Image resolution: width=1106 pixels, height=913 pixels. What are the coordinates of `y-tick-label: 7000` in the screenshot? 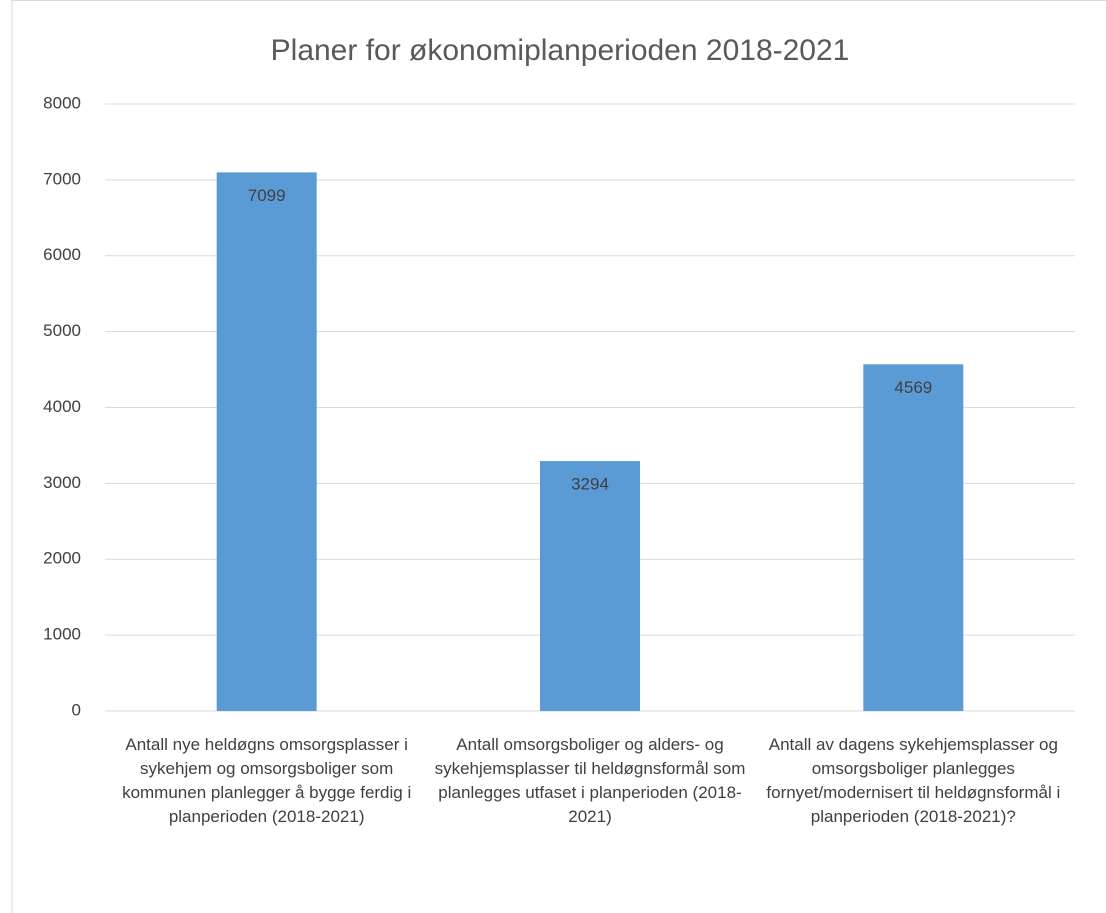 It's located at (62, 178).